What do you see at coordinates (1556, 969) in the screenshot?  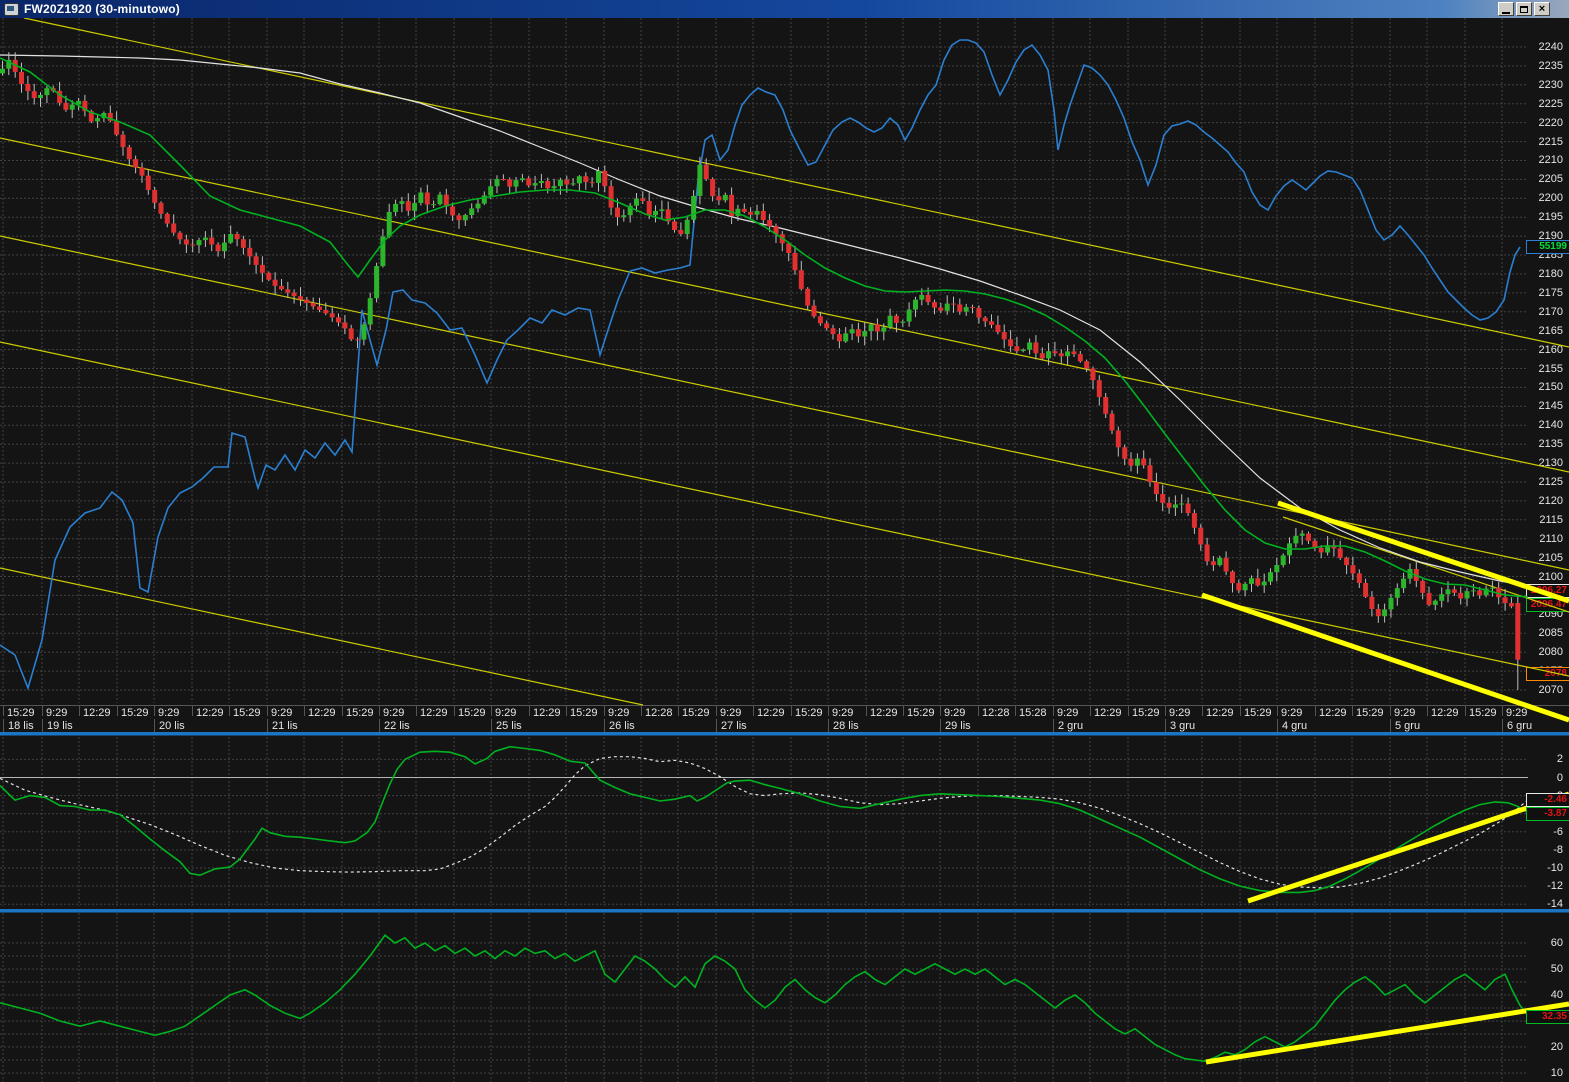 I see `rsi-tick-label: 50` at bounding box center [1556, 969].